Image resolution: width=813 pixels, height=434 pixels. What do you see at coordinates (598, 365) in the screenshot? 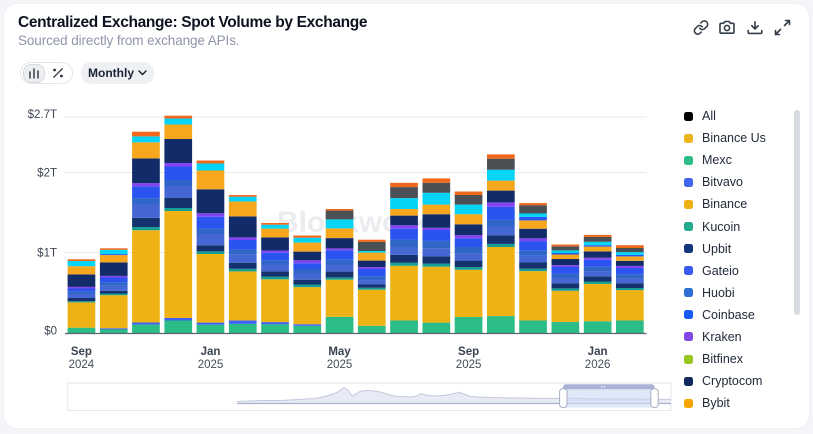
I see `svg-text: 2026` at bounding box center [598, 365].